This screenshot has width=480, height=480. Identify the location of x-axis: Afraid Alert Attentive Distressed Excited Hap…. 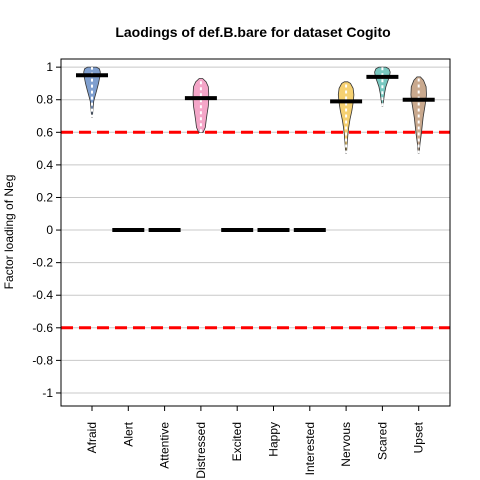
(255, 442).